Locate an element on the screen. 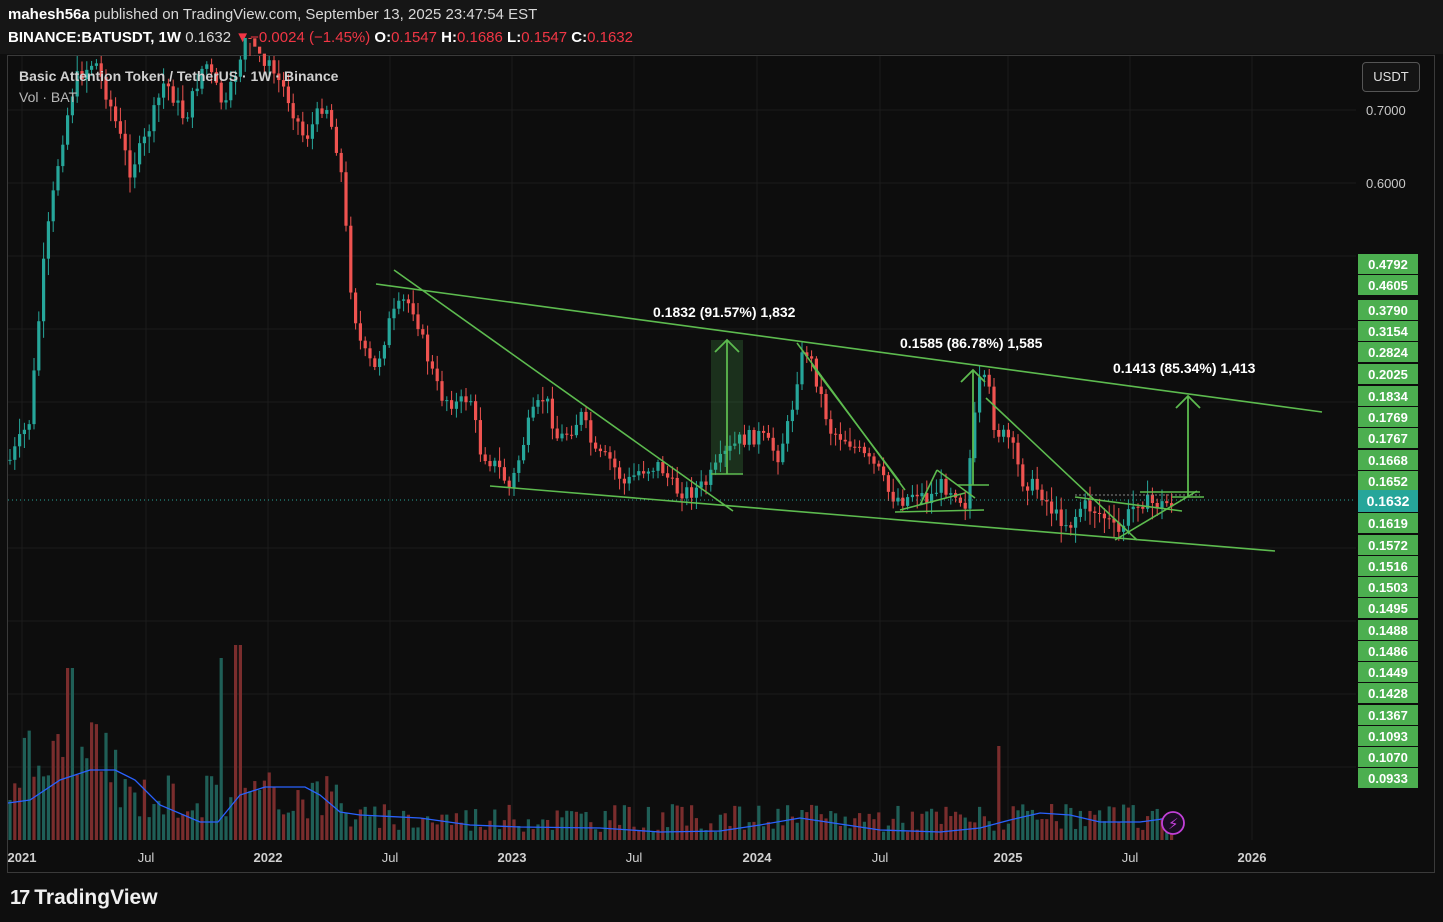  tradingview-logo: 17 TradingView is located at coordinates (84, 898).